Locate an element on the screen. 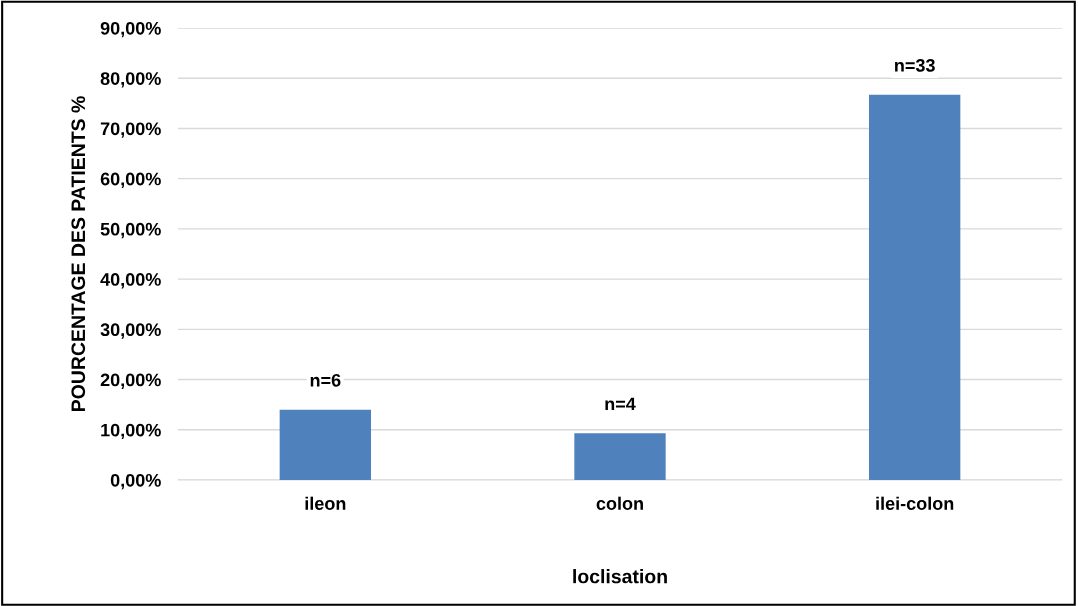 This screenshot has width=1078, height=606. annotation: n=6 is located at coordinates (325, 380).